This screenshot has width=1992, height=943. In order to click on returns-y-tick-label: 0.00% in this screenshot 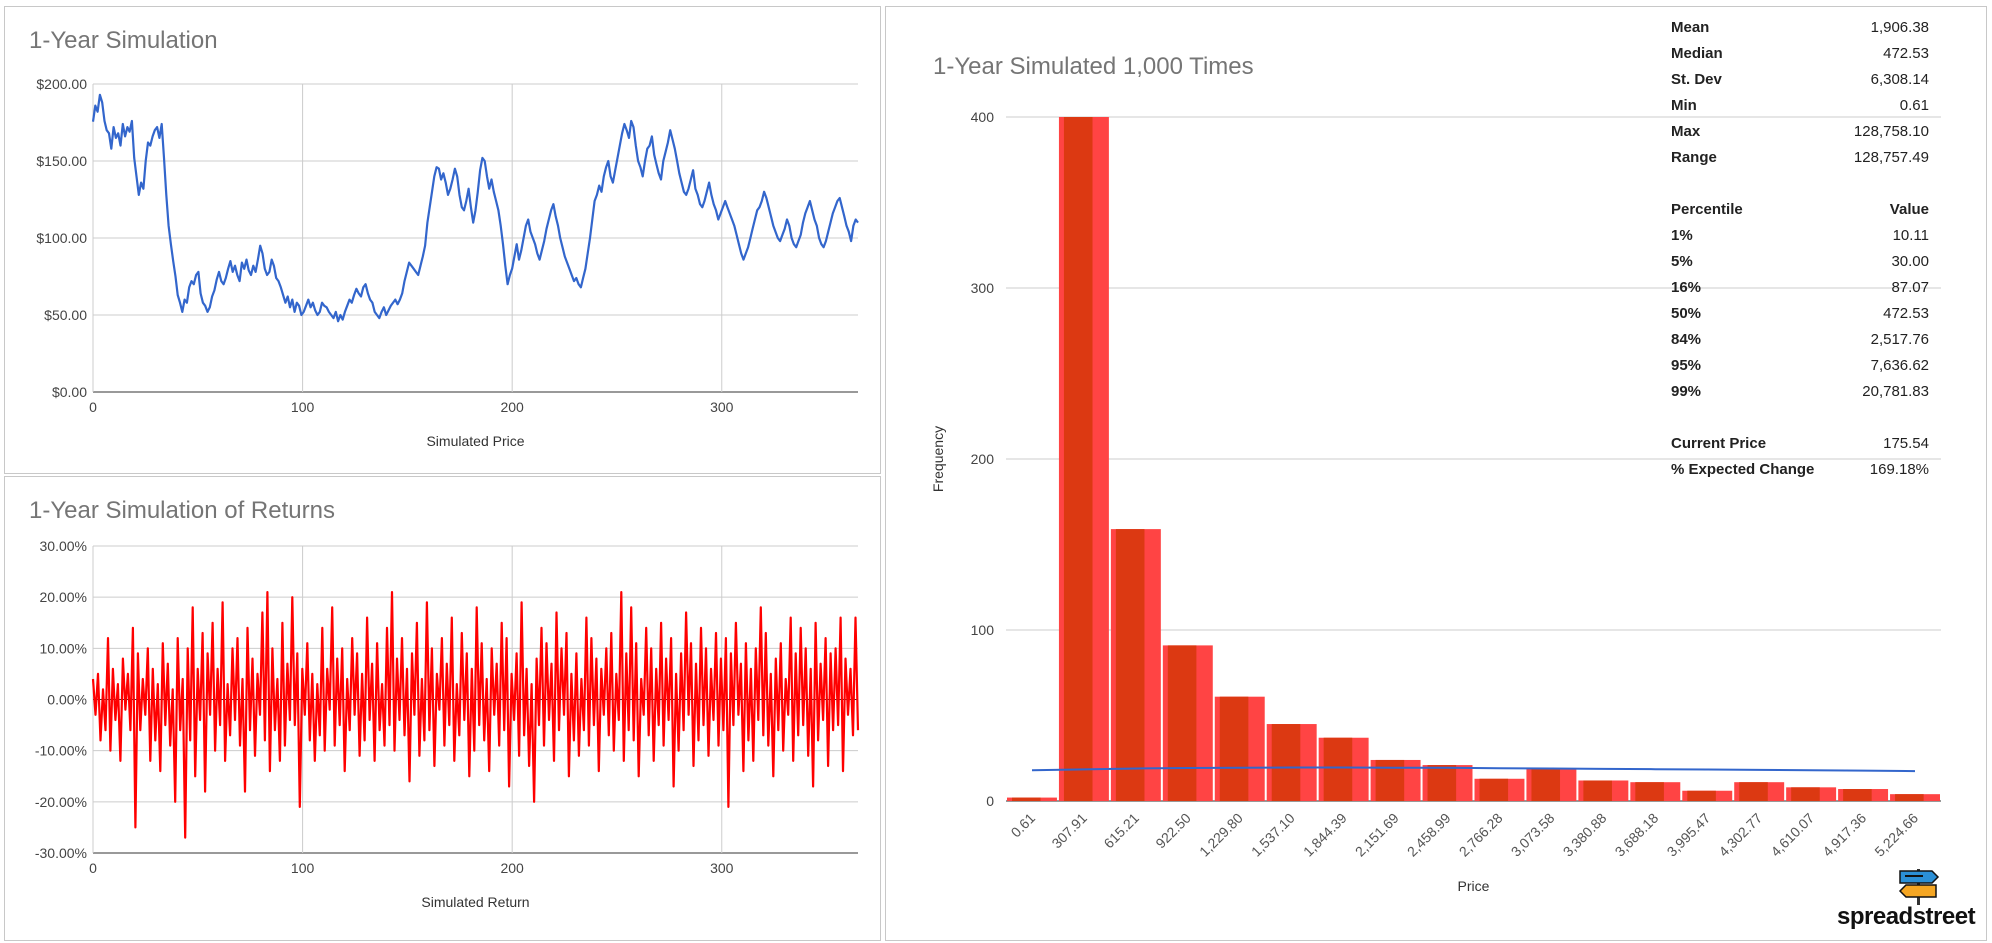, I will do `click(67, 700)`.